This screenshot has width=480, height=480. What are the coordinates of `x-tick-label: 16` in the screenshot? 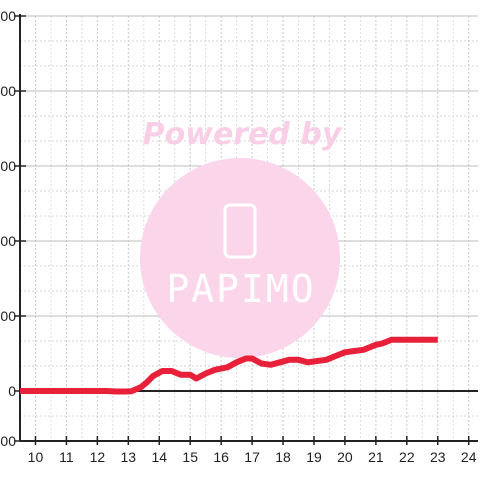 It's located at (221, 457).